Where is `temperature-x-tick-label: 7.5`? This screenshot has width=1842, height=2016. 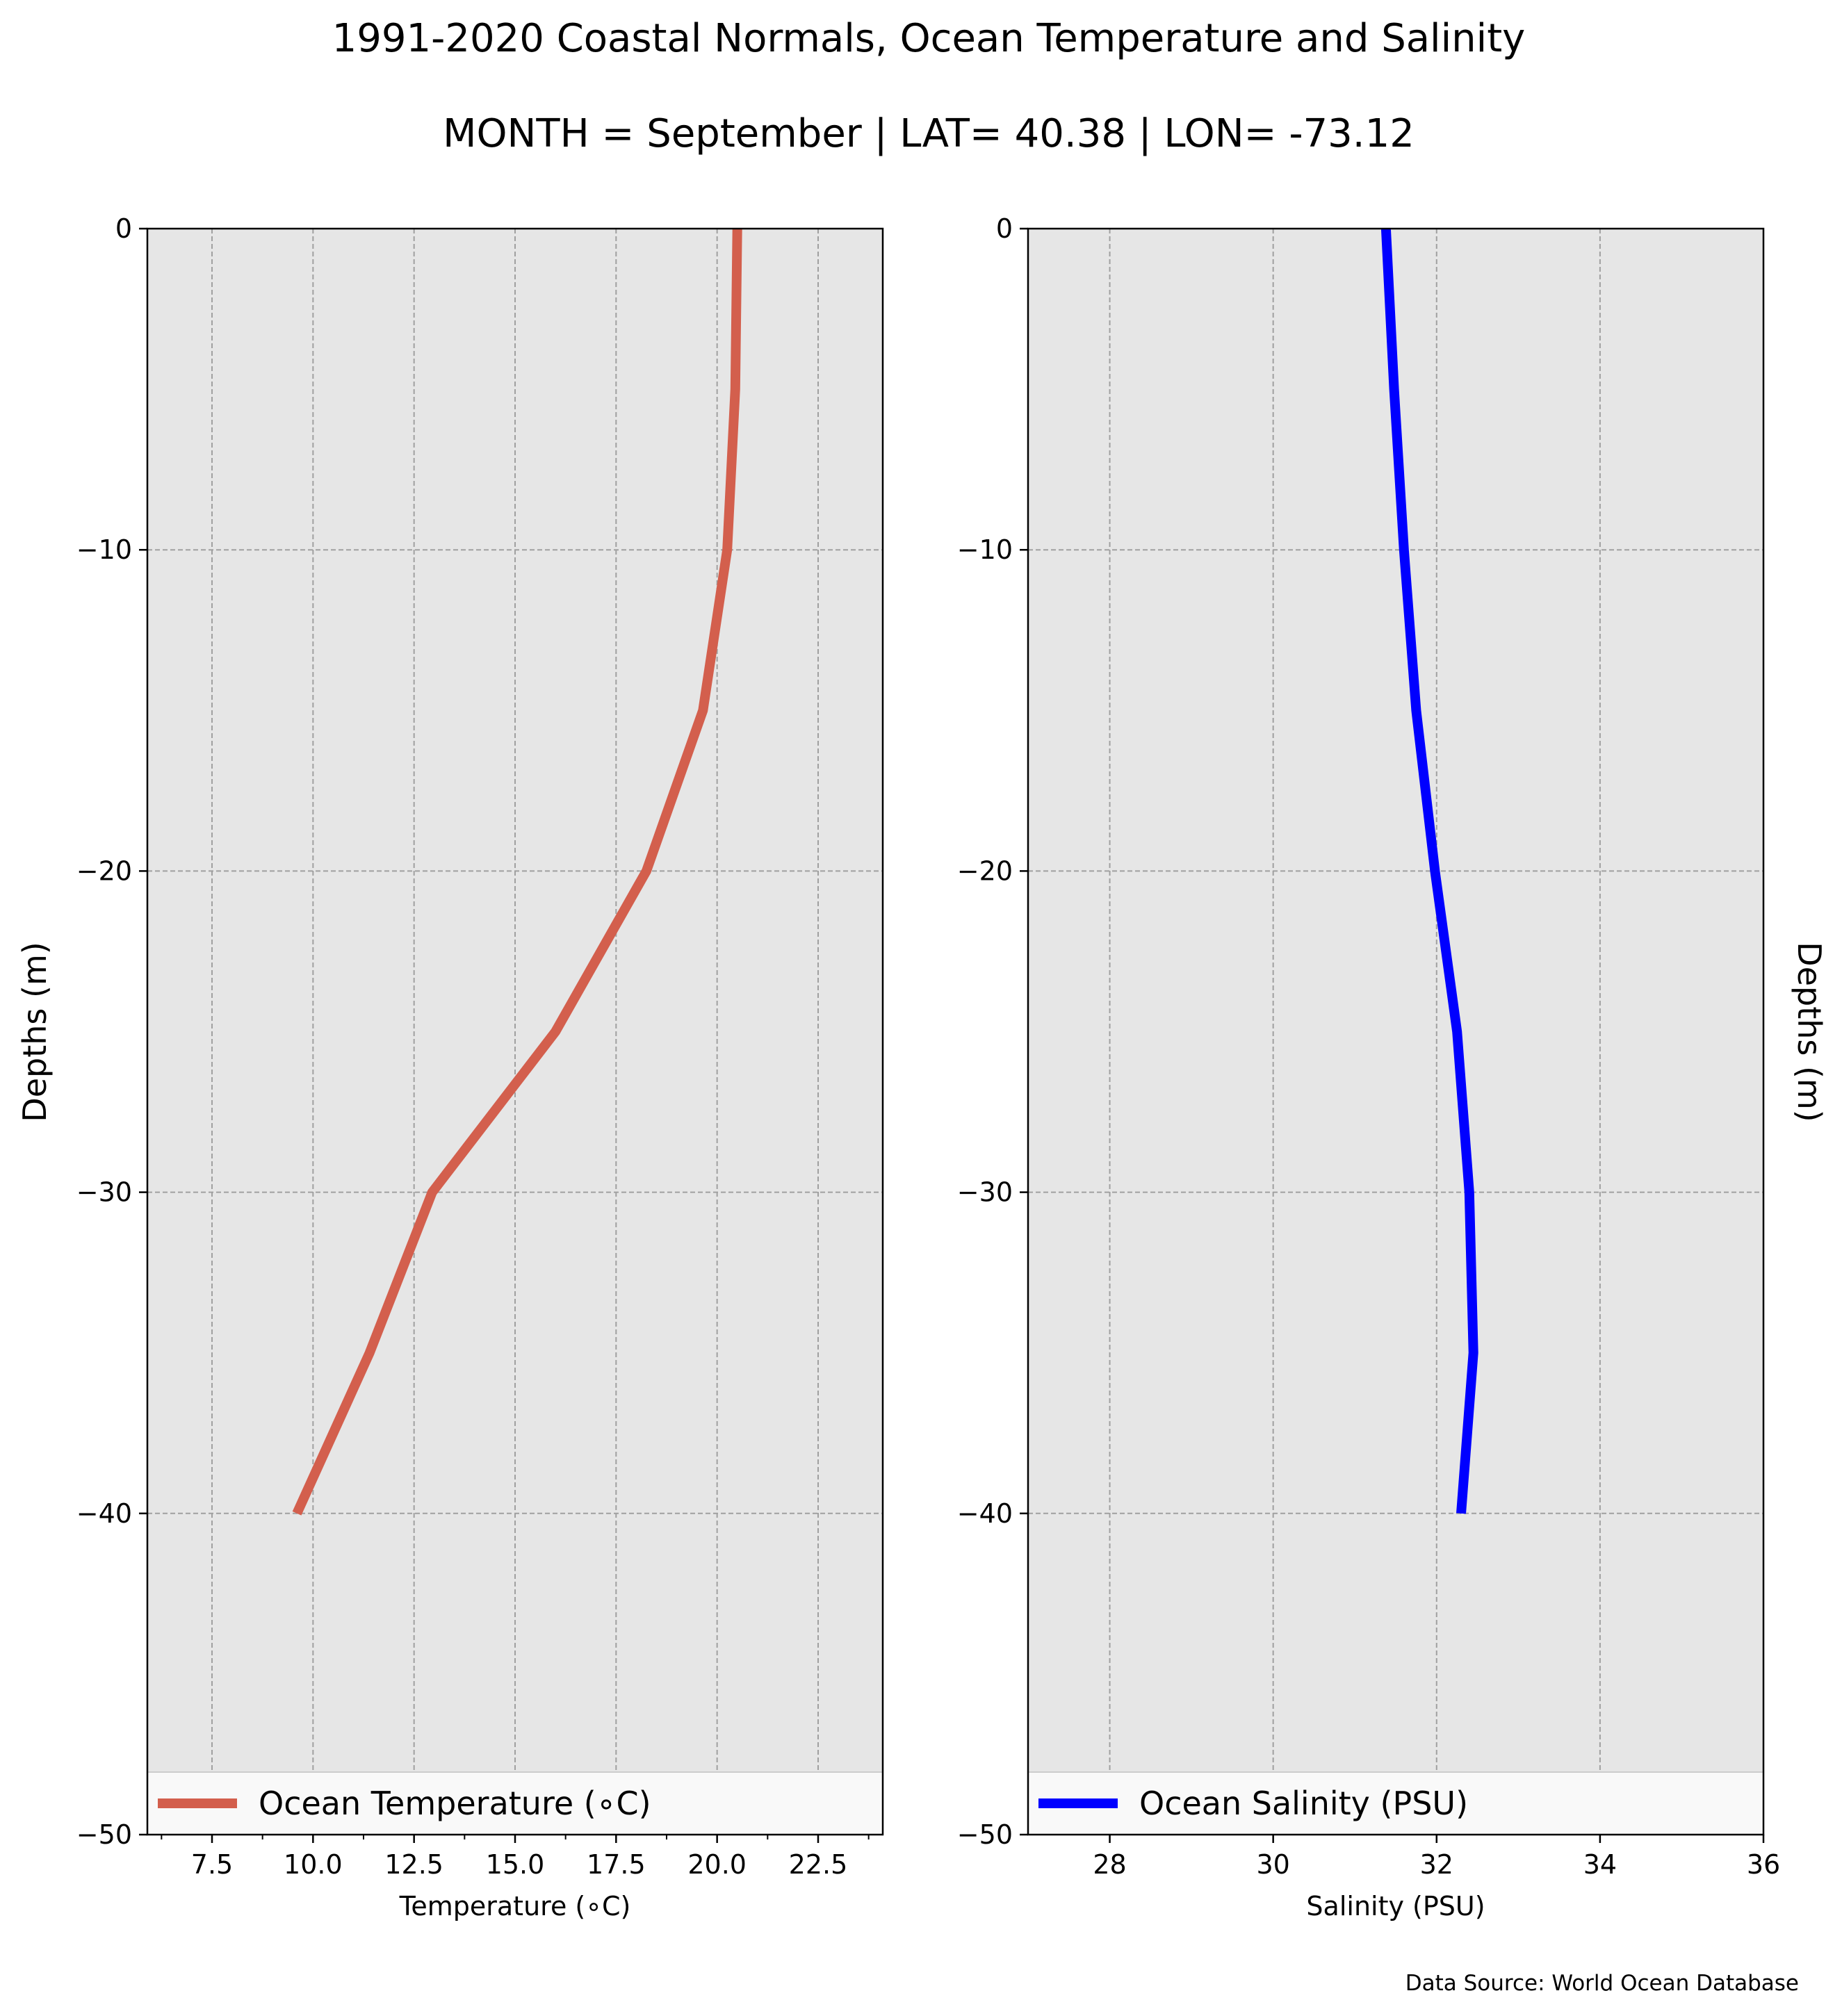
temperature-x-tick-label: 7.5 is located at coordinates (212, 1865).